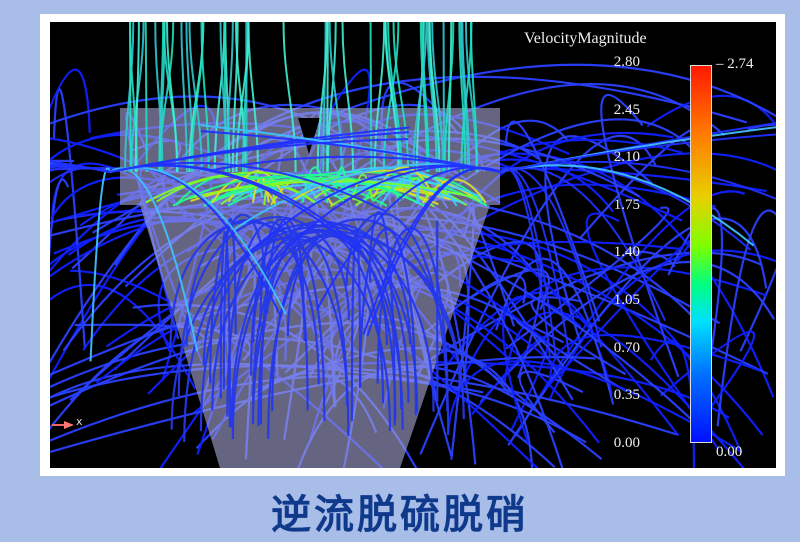  What do you see at coordinates (729, 452) in the screenshot?
I see `colorbar-min-label: 0.00` at bounding box center [729, 452].